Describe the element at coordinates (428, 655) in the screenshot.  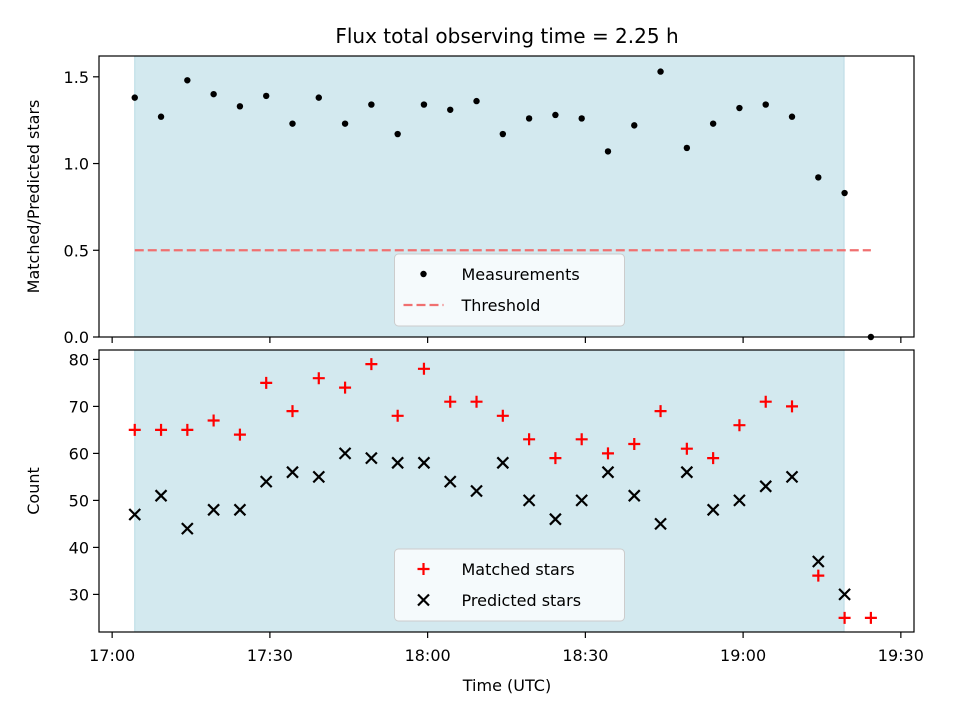
I see `x-tick-label: 18:00` at that location.